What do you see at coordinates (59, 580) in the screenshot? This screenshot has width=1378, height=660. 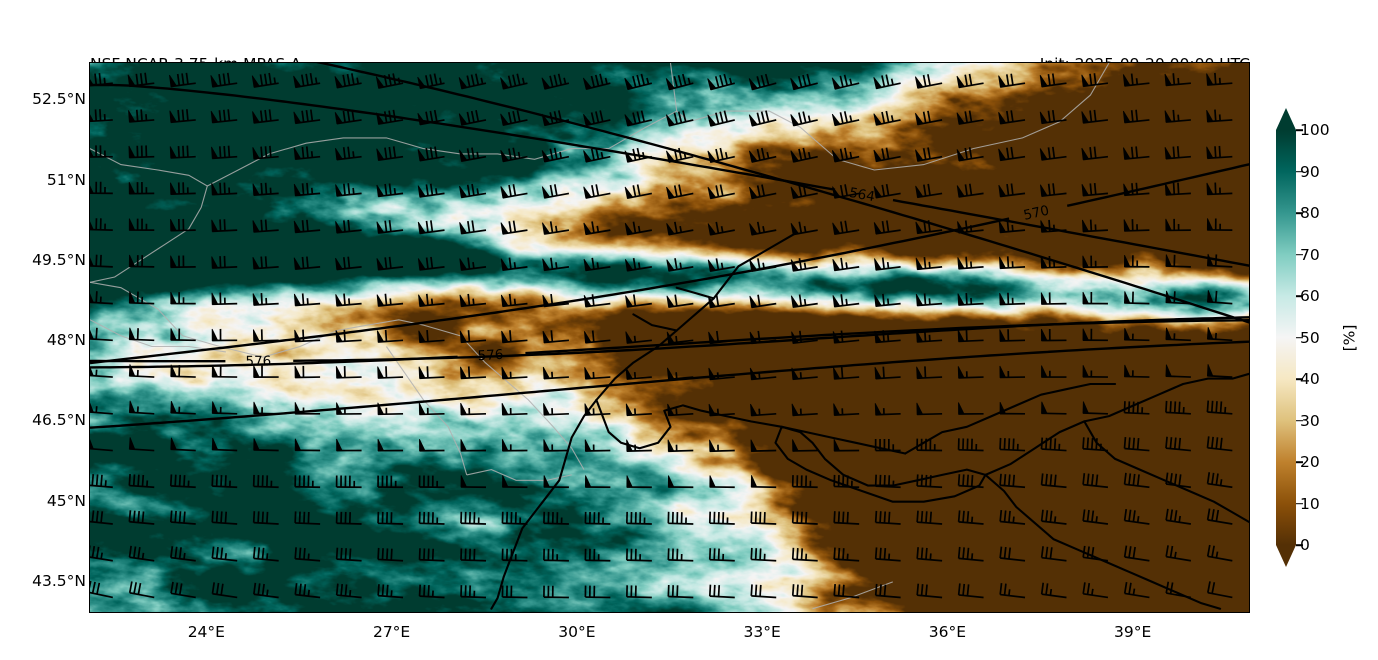 I see `latitude-tick-label: 43.5°N` at bounding box center [59, 580].